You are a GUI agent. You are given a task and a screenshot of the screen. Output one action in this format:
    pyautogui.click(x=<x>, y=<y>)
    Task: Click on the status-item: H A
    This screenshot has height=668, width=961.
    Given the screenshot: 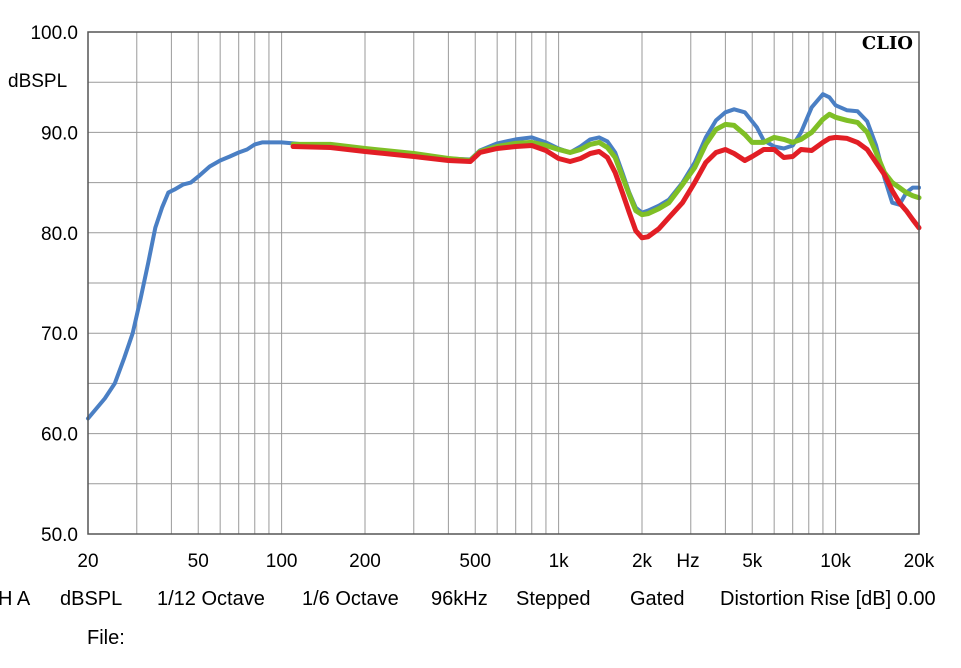 What is the action you would take?
    pyautogui.click(x=15, y=599)
    